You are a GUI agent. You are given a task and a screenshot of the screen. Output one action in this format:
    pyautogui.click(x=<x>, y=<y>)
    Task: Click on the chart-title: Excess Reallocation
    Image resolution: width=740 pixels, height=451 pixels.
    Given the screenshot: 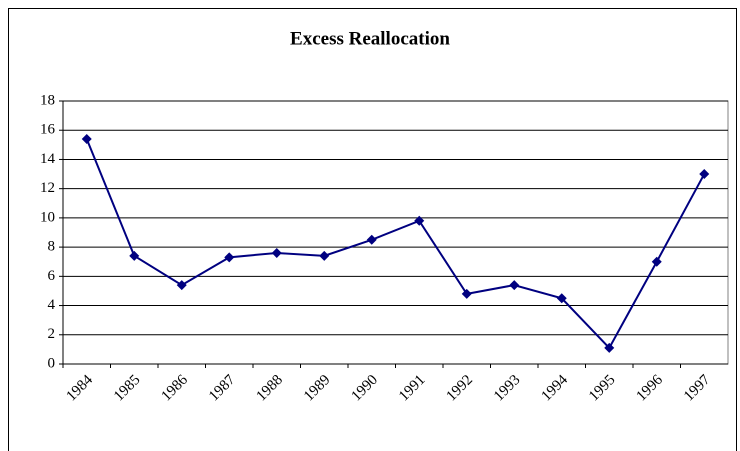 What is the action you would take?
    pyautogui.click(x=370, y=38)
    